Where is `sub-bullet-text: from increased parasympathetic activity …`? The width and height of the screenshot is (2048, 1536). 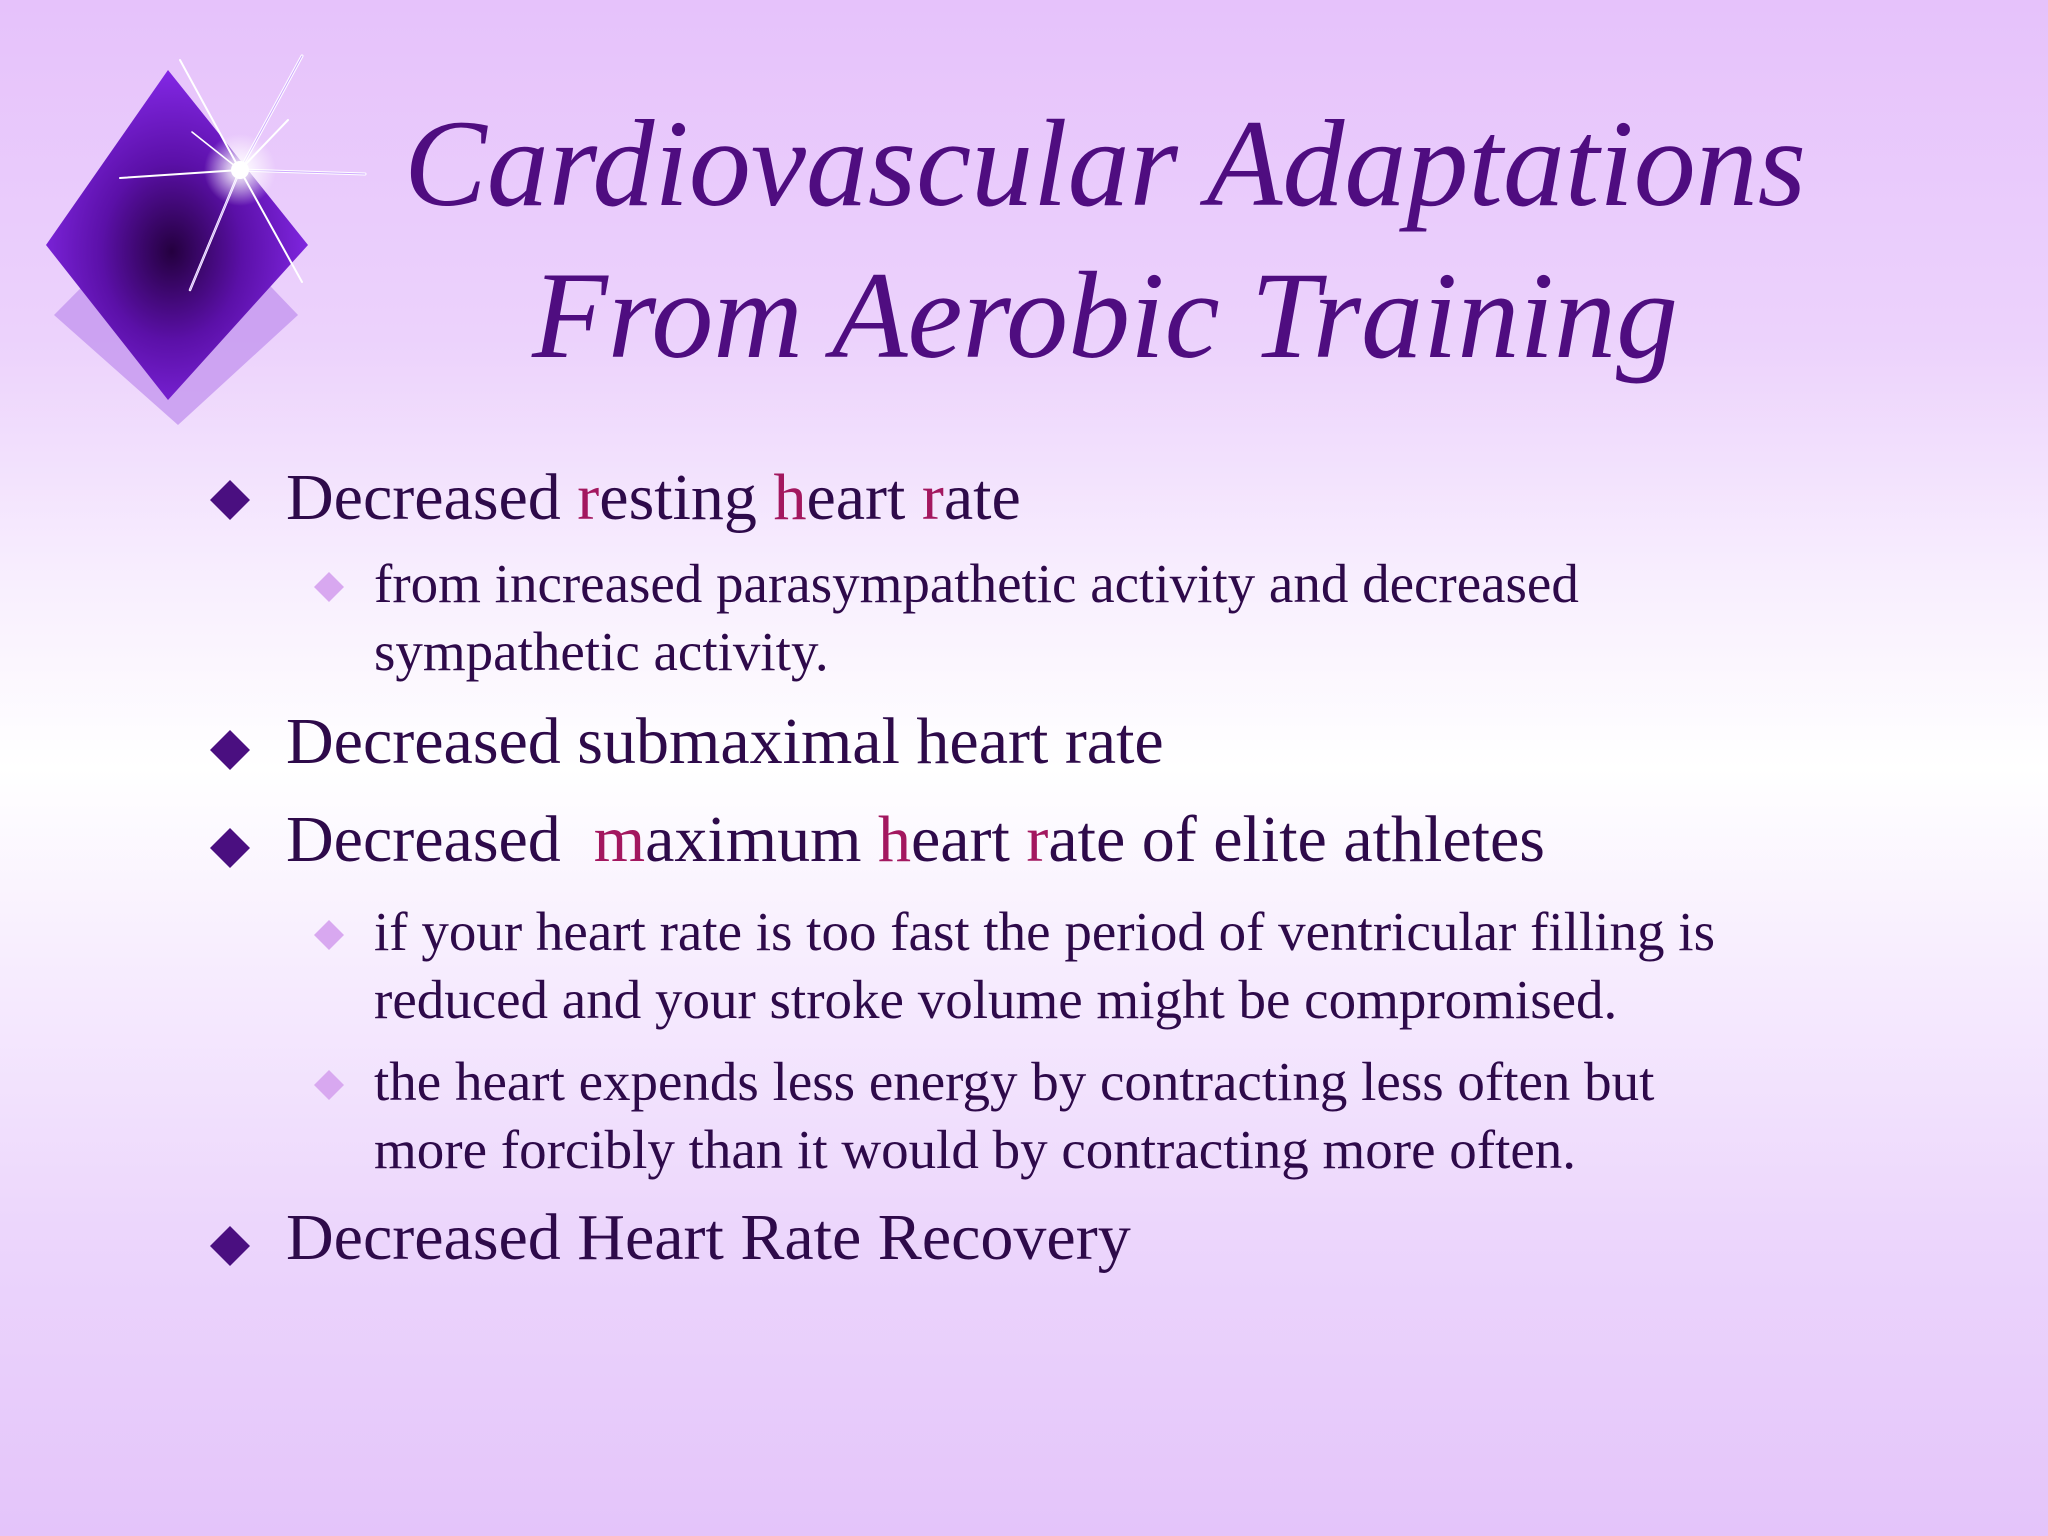 sub-bullet-text: from increased parasympathetic activity … is located at coordinates (976, 617).